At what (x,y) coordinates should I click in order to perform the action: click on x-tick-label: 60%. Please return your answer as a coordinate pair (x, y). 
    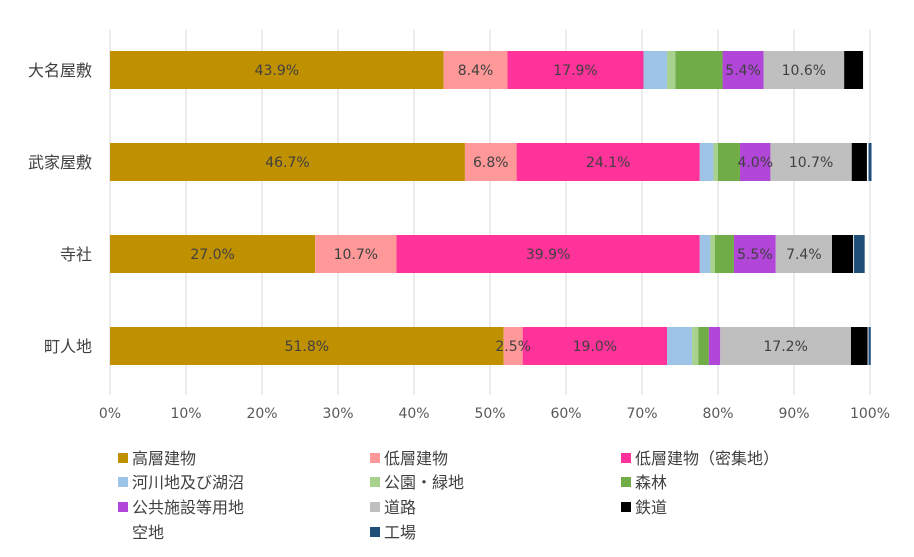
    Looking at the image, I should click on (565, 414).